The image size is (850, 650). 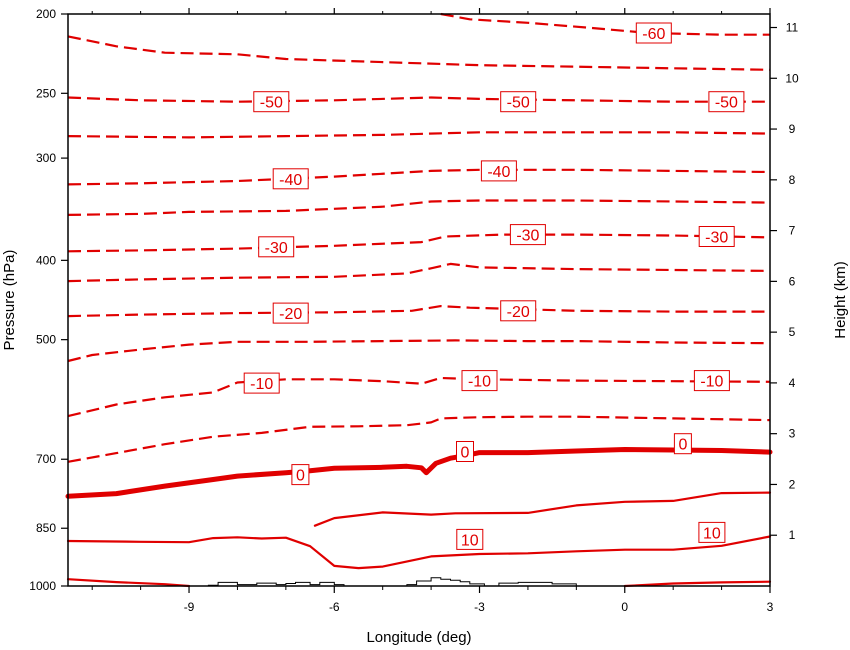 What do you see at coordinates (46, 93) in the screenshot?
I see `p-tick-label-1: 250` at bounding box center [46, 93].